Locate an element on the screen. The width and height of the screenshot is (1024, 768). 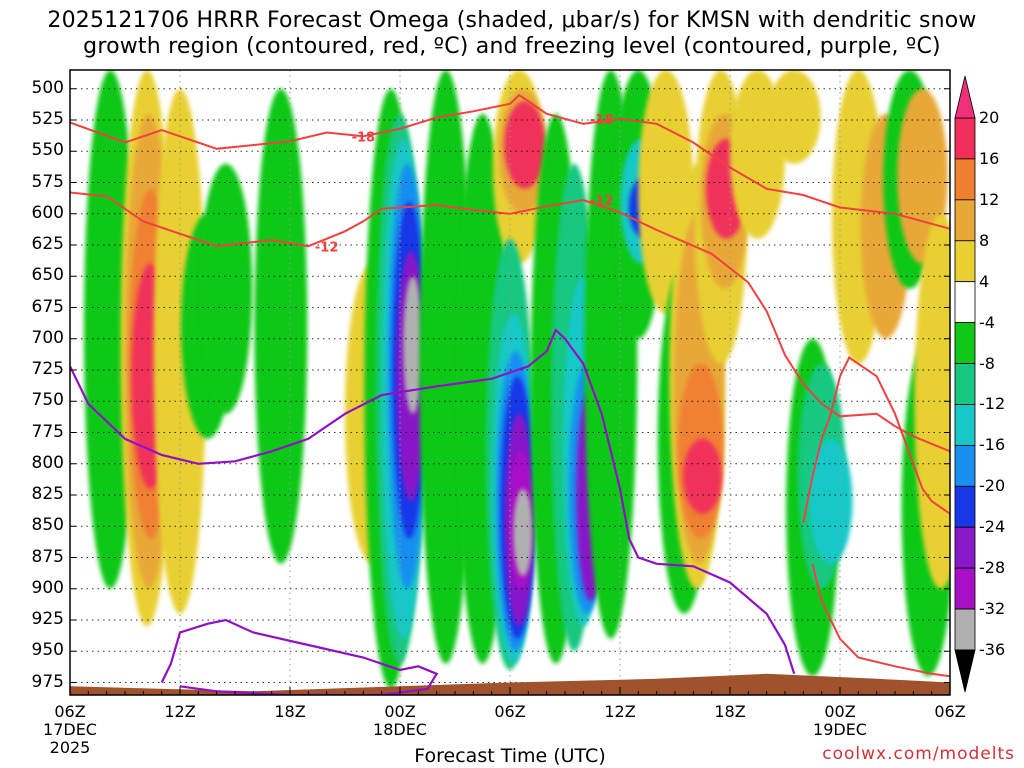
y-tick-label: 775 is located at coordinates (47, 431).